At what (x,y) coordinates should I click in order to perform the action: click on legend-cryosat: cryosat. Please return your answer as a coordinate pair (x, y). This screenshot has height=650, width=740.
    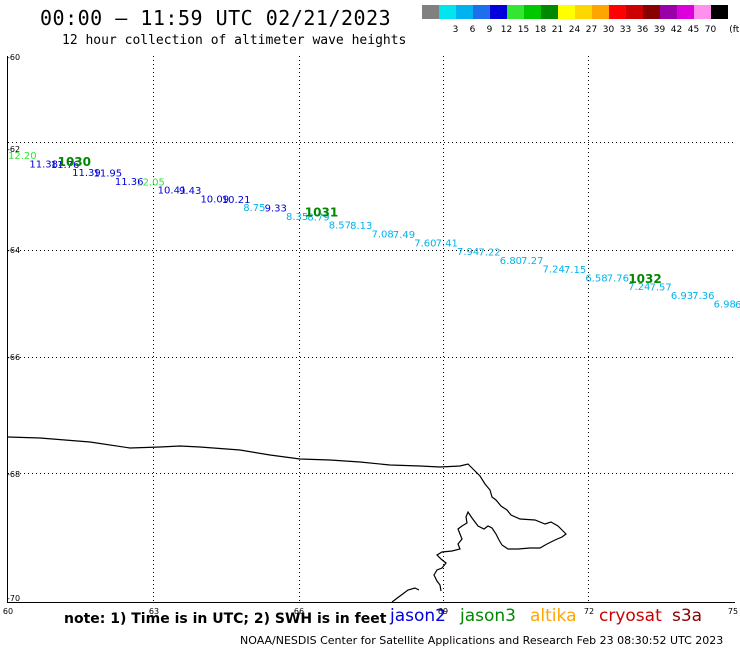
    Looking at the image, I should click on (630, 616).